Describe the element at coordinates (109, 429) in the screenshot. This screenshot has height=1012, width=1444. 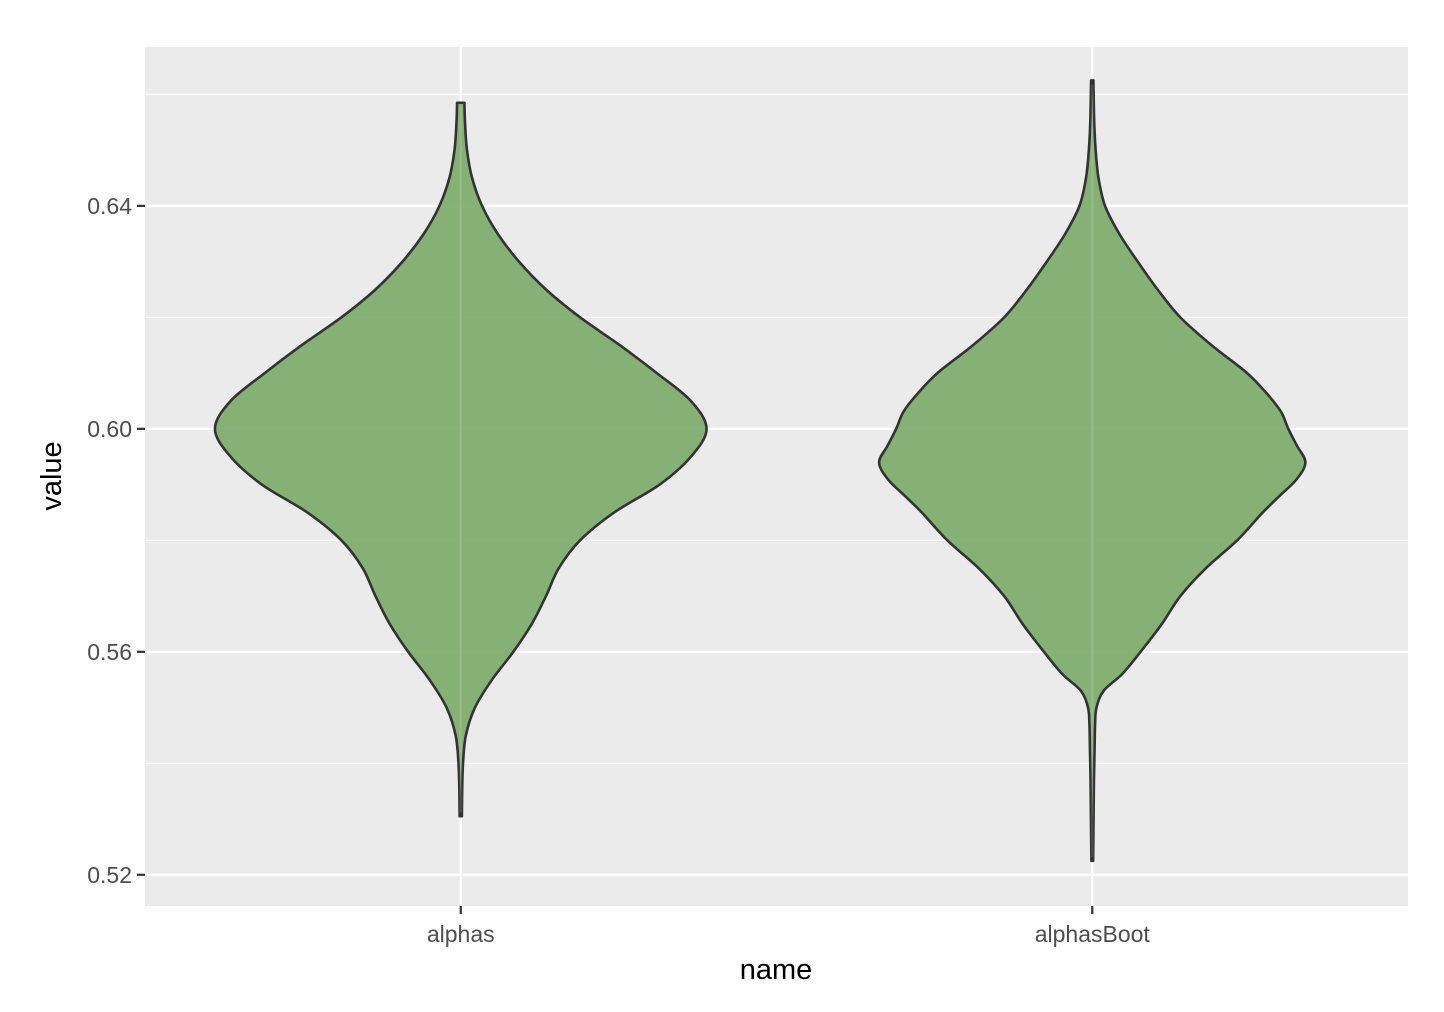
I see `y-tick-label: 0.60` at that location.